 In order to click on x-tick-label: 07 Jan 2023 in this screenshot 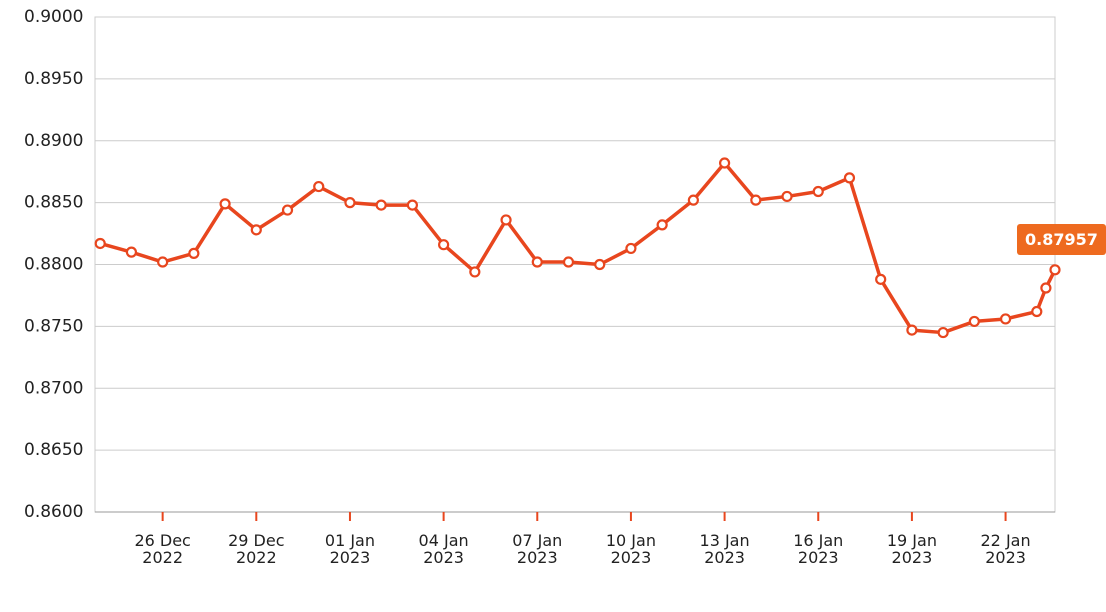, I will do `click(537, 549)`.